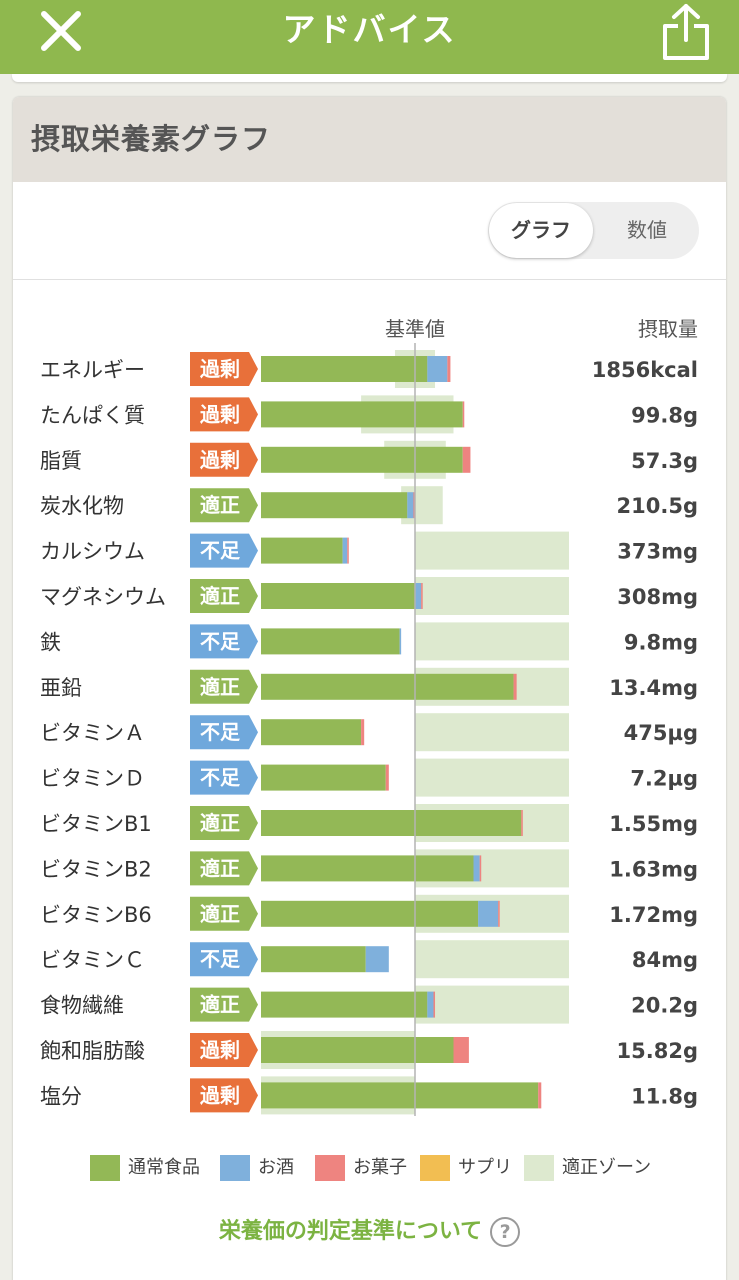 This screenshot has width=739, height=1280. What do you see at coordinates (96, 915) in the screenshot?
I see `nutrient-name: ビタミンB6` at bounding box center [96, 915].